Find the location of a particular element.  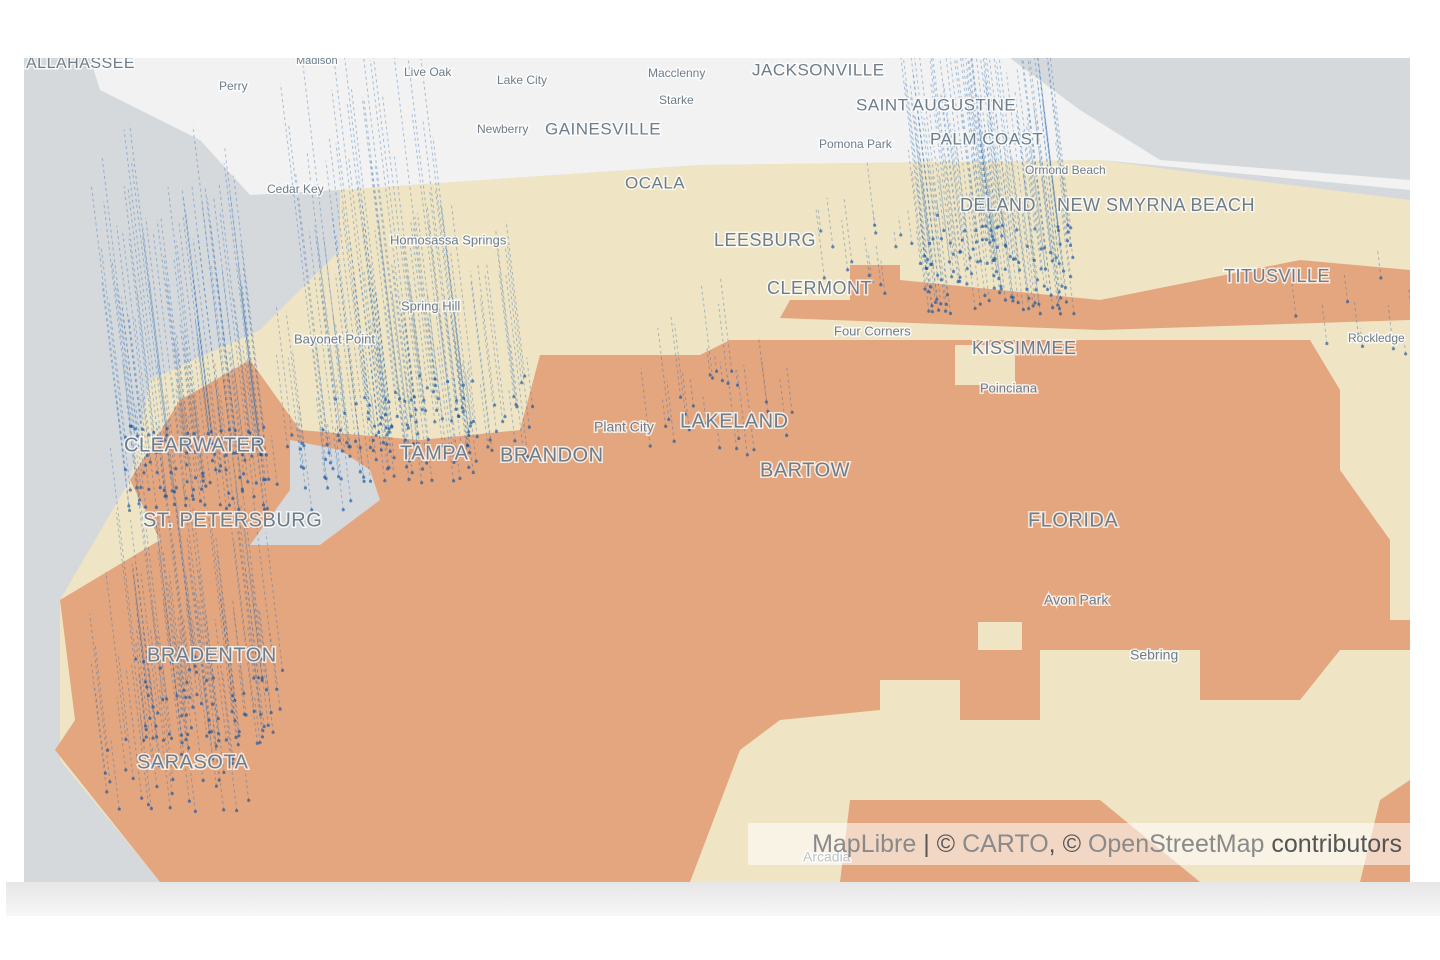

place-label: Perry is located at coordinates (233, 86).